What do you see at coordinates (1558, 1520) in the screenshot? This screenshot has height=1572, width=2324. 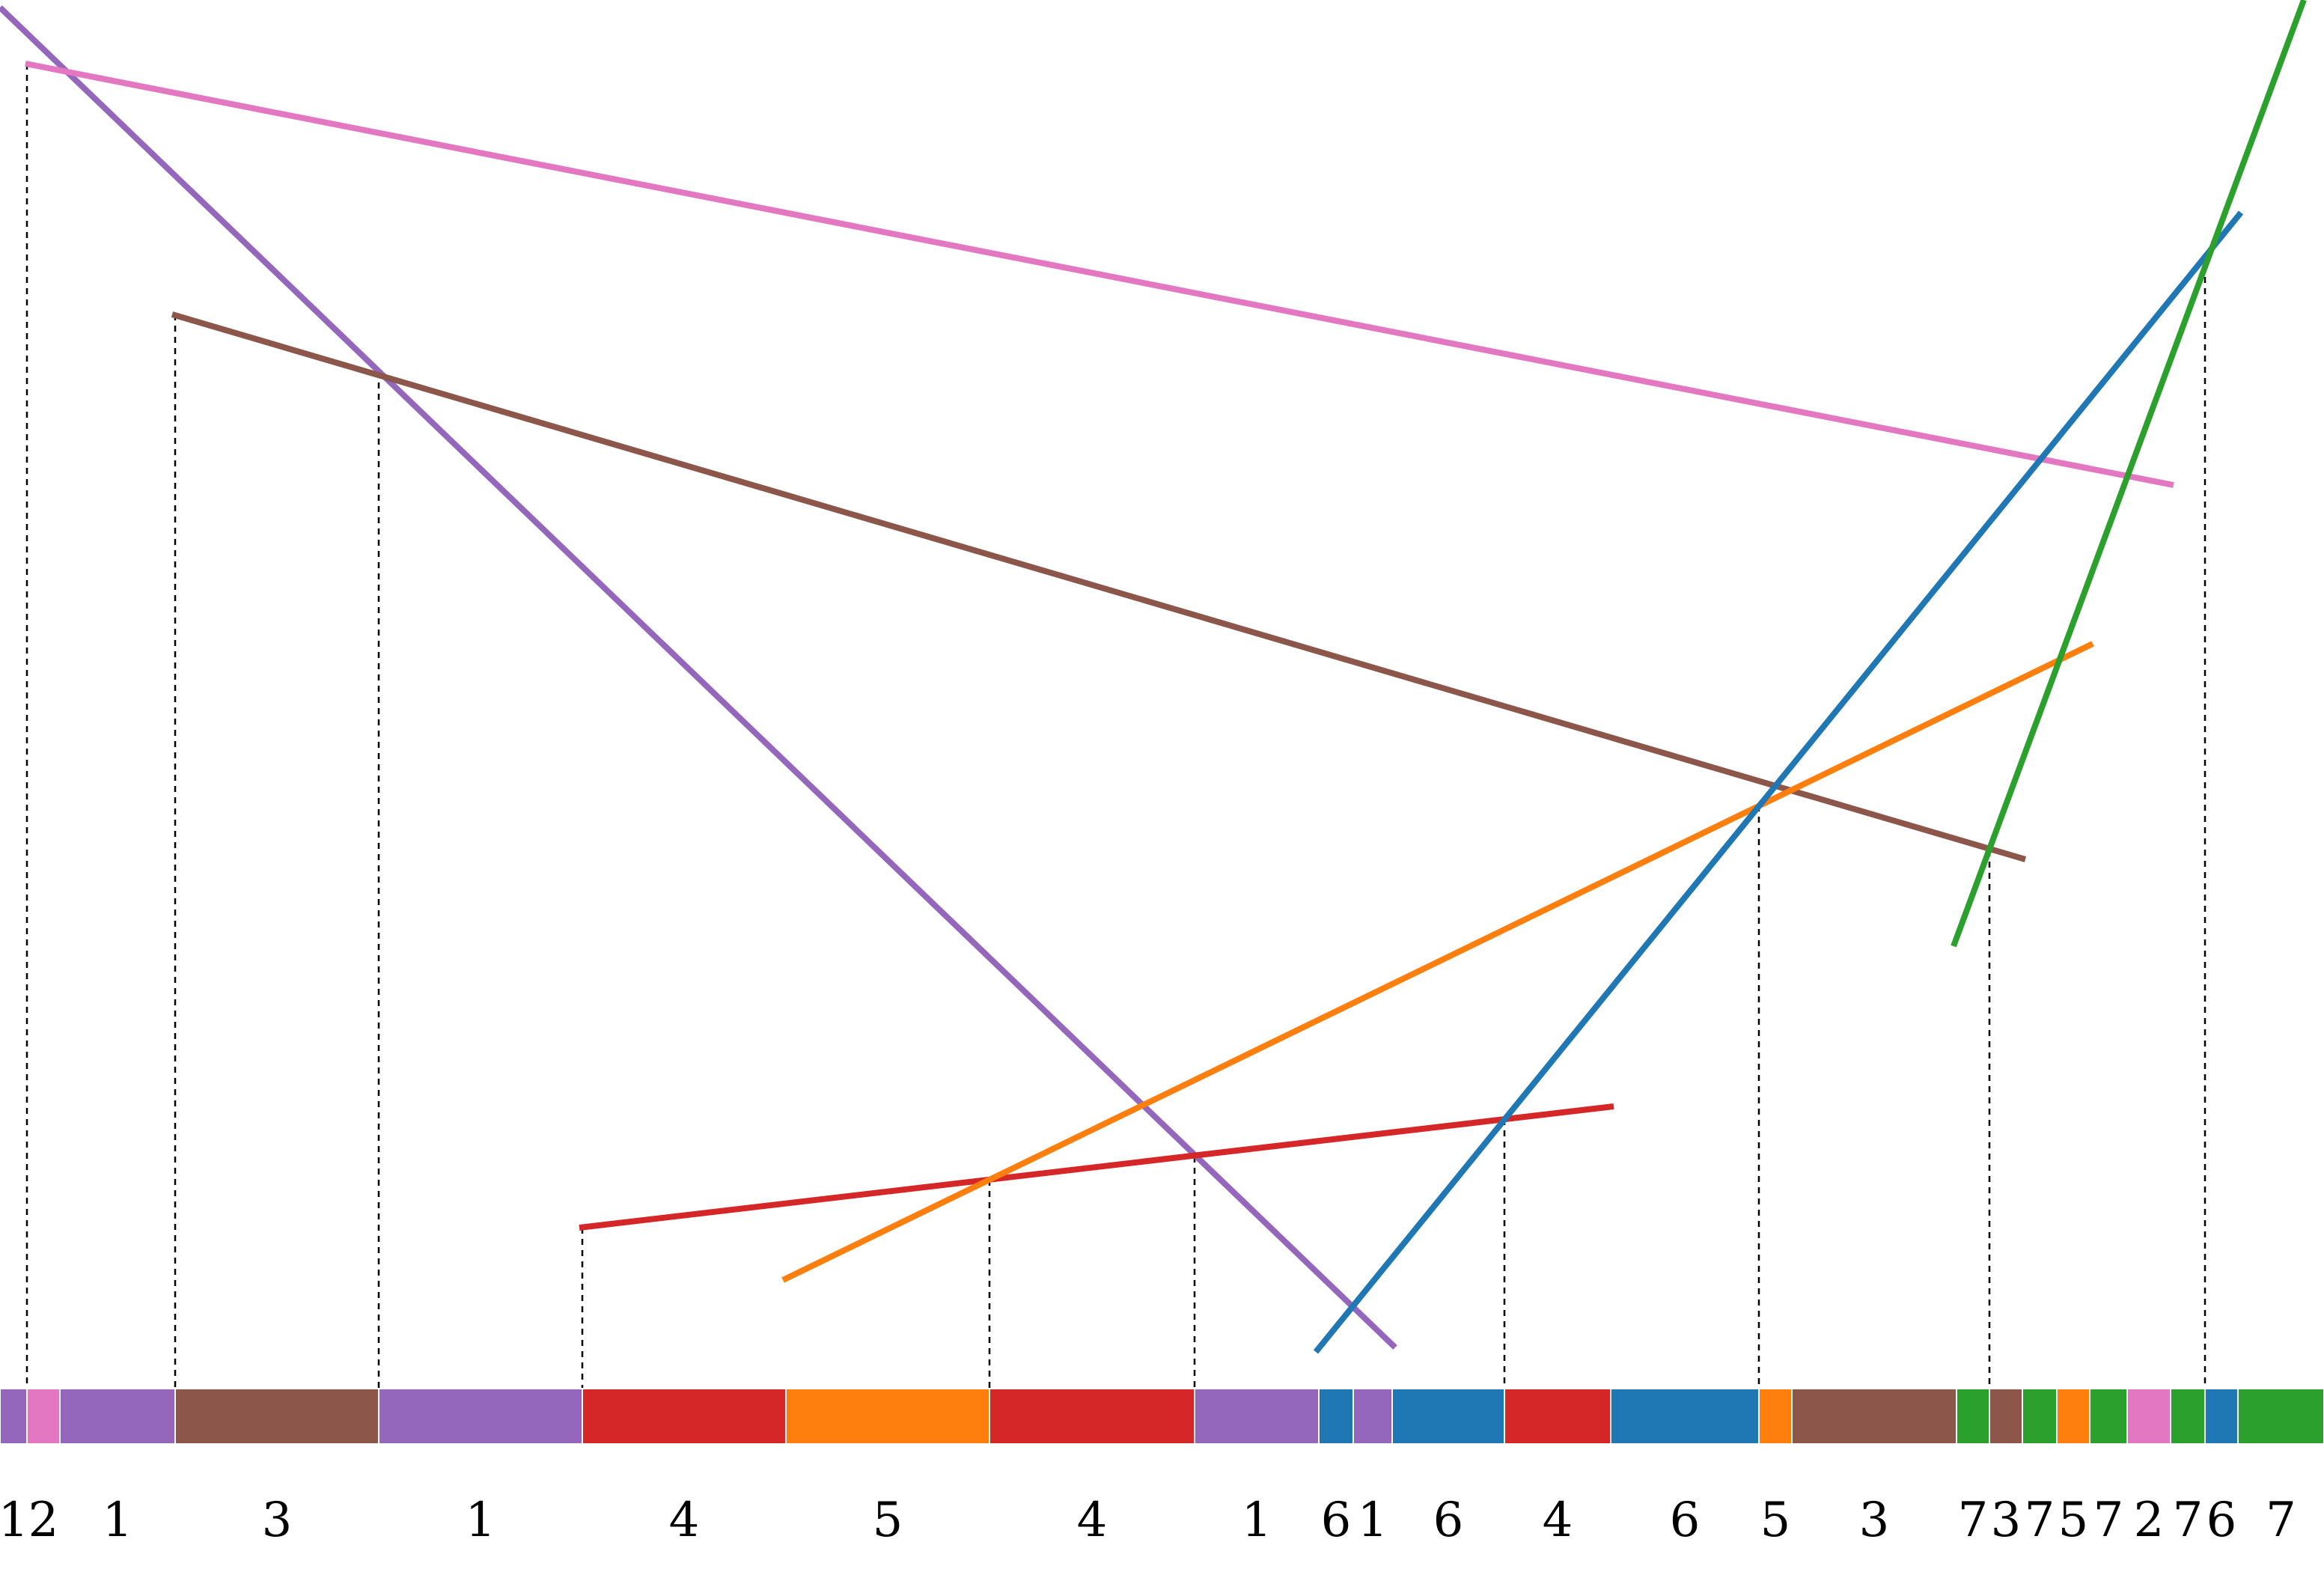 I see `envelope-label-13: 4` at bounding box center [1558, 1520].